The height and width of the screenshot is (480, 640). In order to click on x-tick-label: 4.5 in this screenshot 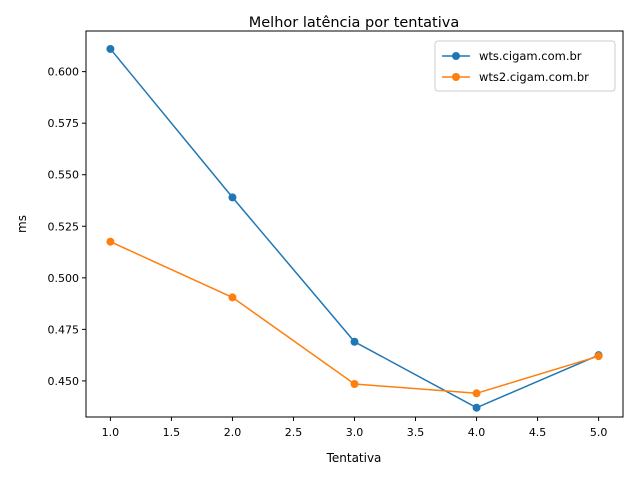, I will do `click(538, 432)`.